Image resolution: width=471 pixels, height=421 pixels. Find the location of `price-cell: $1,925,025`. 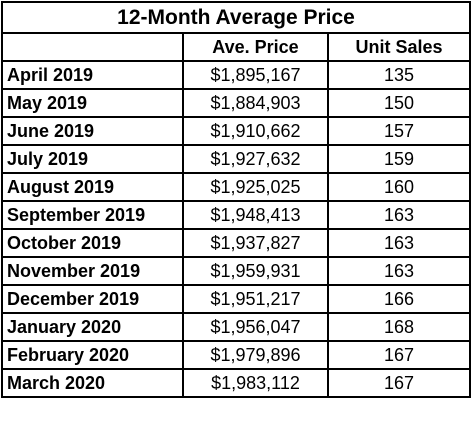

price-cell: $1,925,025 is located at coordinates (255, 187).